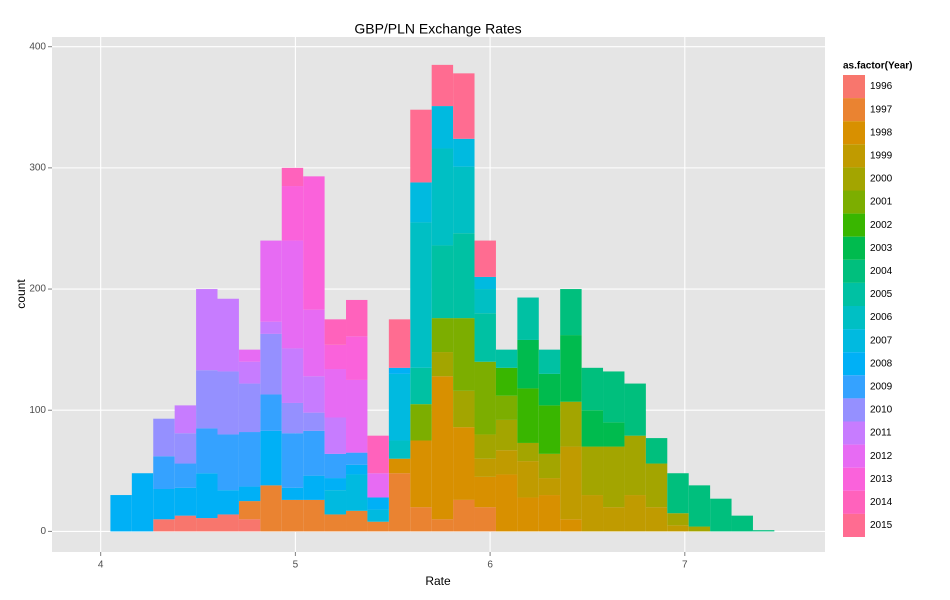 Image resolution: width=950 pixels, height=600 pixels. I want to click on legend-label: 2001, so click(881, 202).